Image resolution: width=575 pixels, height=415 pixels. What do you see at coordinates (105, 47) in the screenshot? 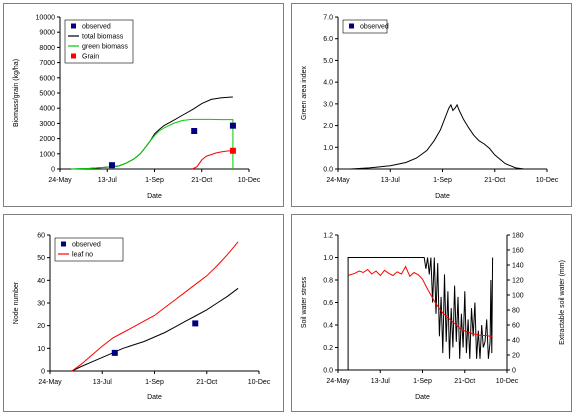
I see `legend-green-biomass-label: green biomass` at bounding box center [105, 47].